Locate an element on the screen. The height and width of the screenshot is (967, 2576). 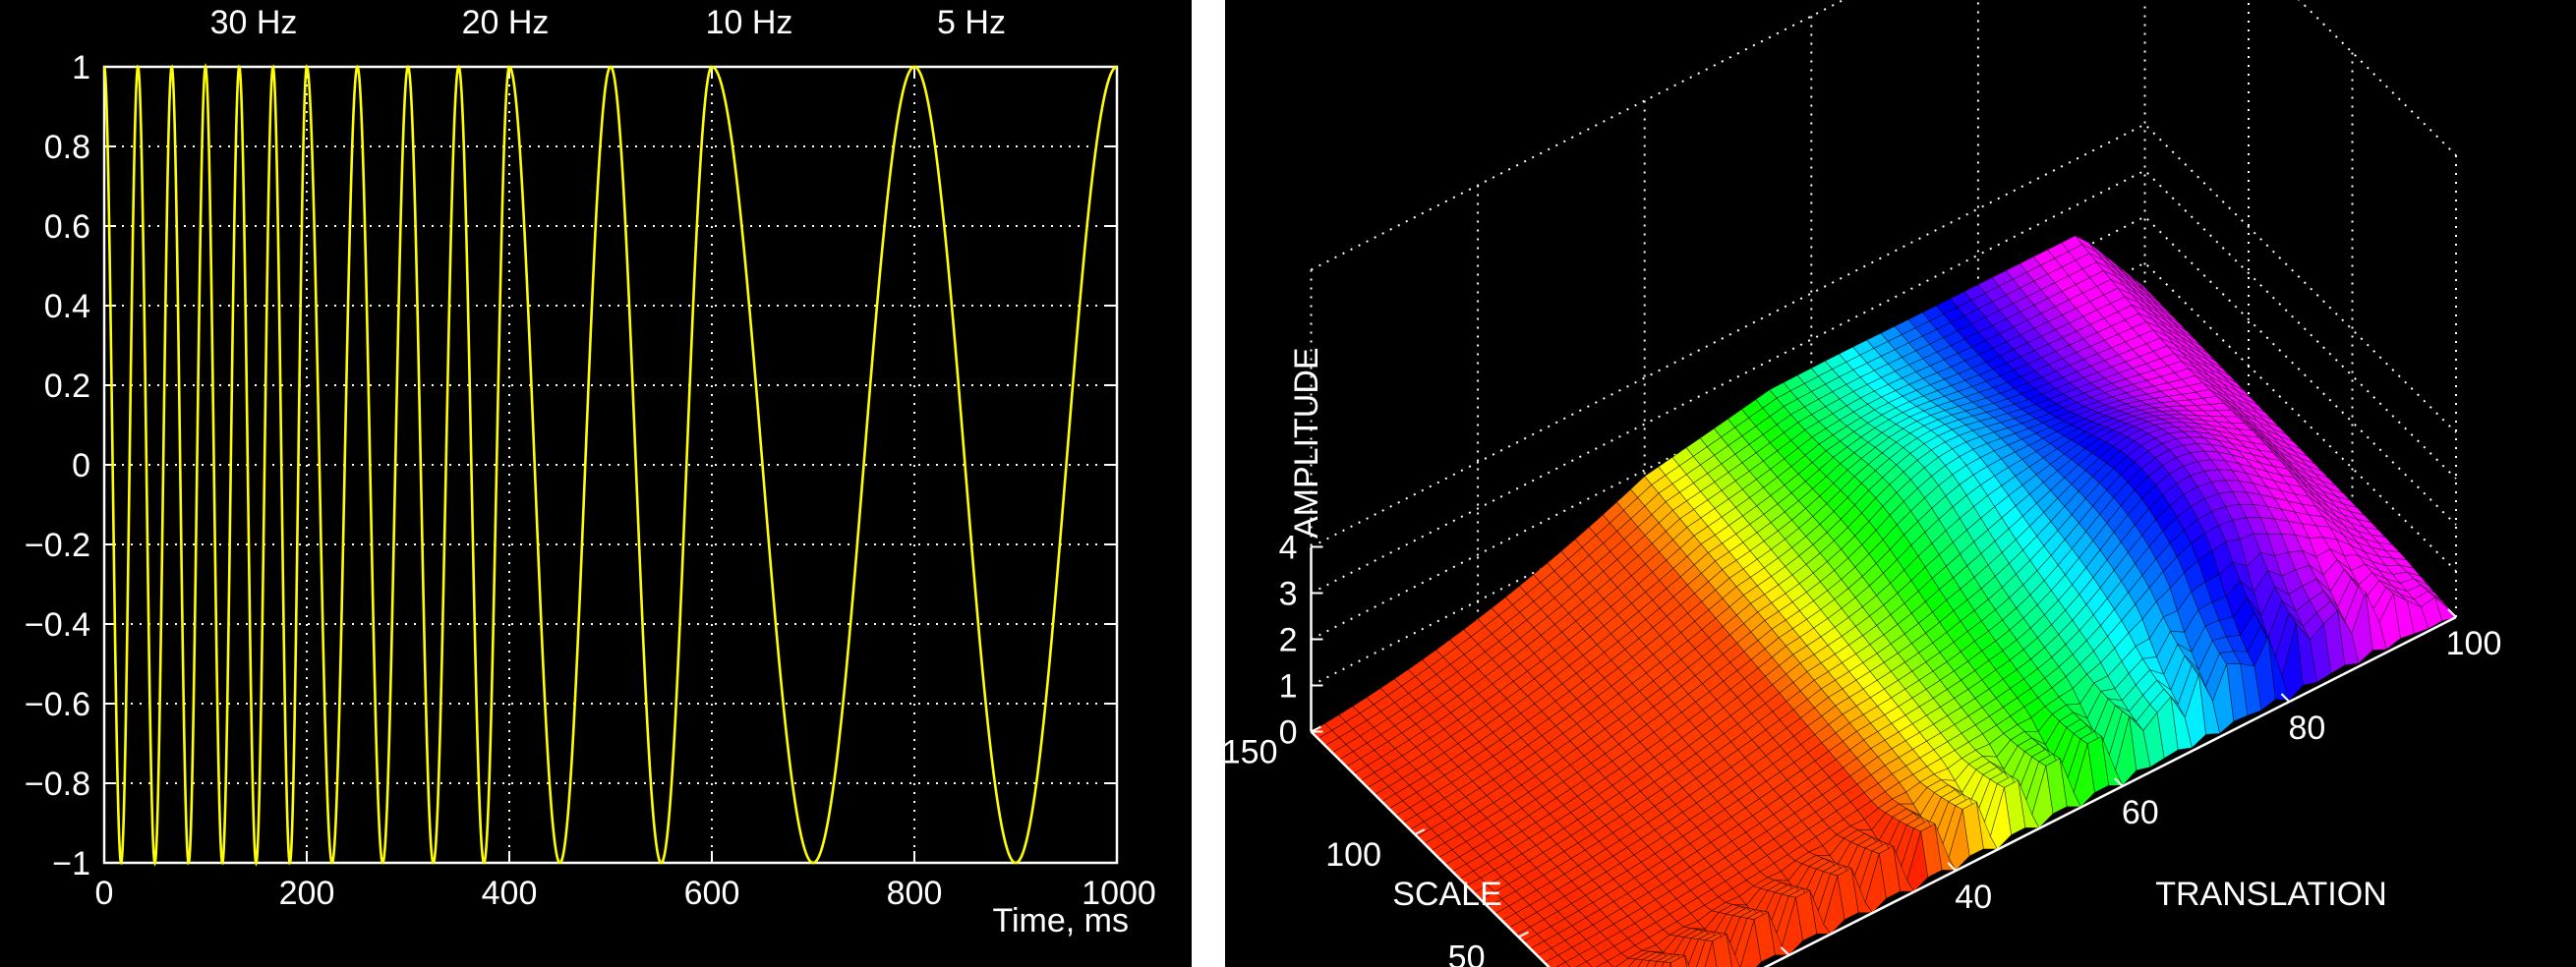
y-tick-label: 0.2 is located at coordinates (67, 386).